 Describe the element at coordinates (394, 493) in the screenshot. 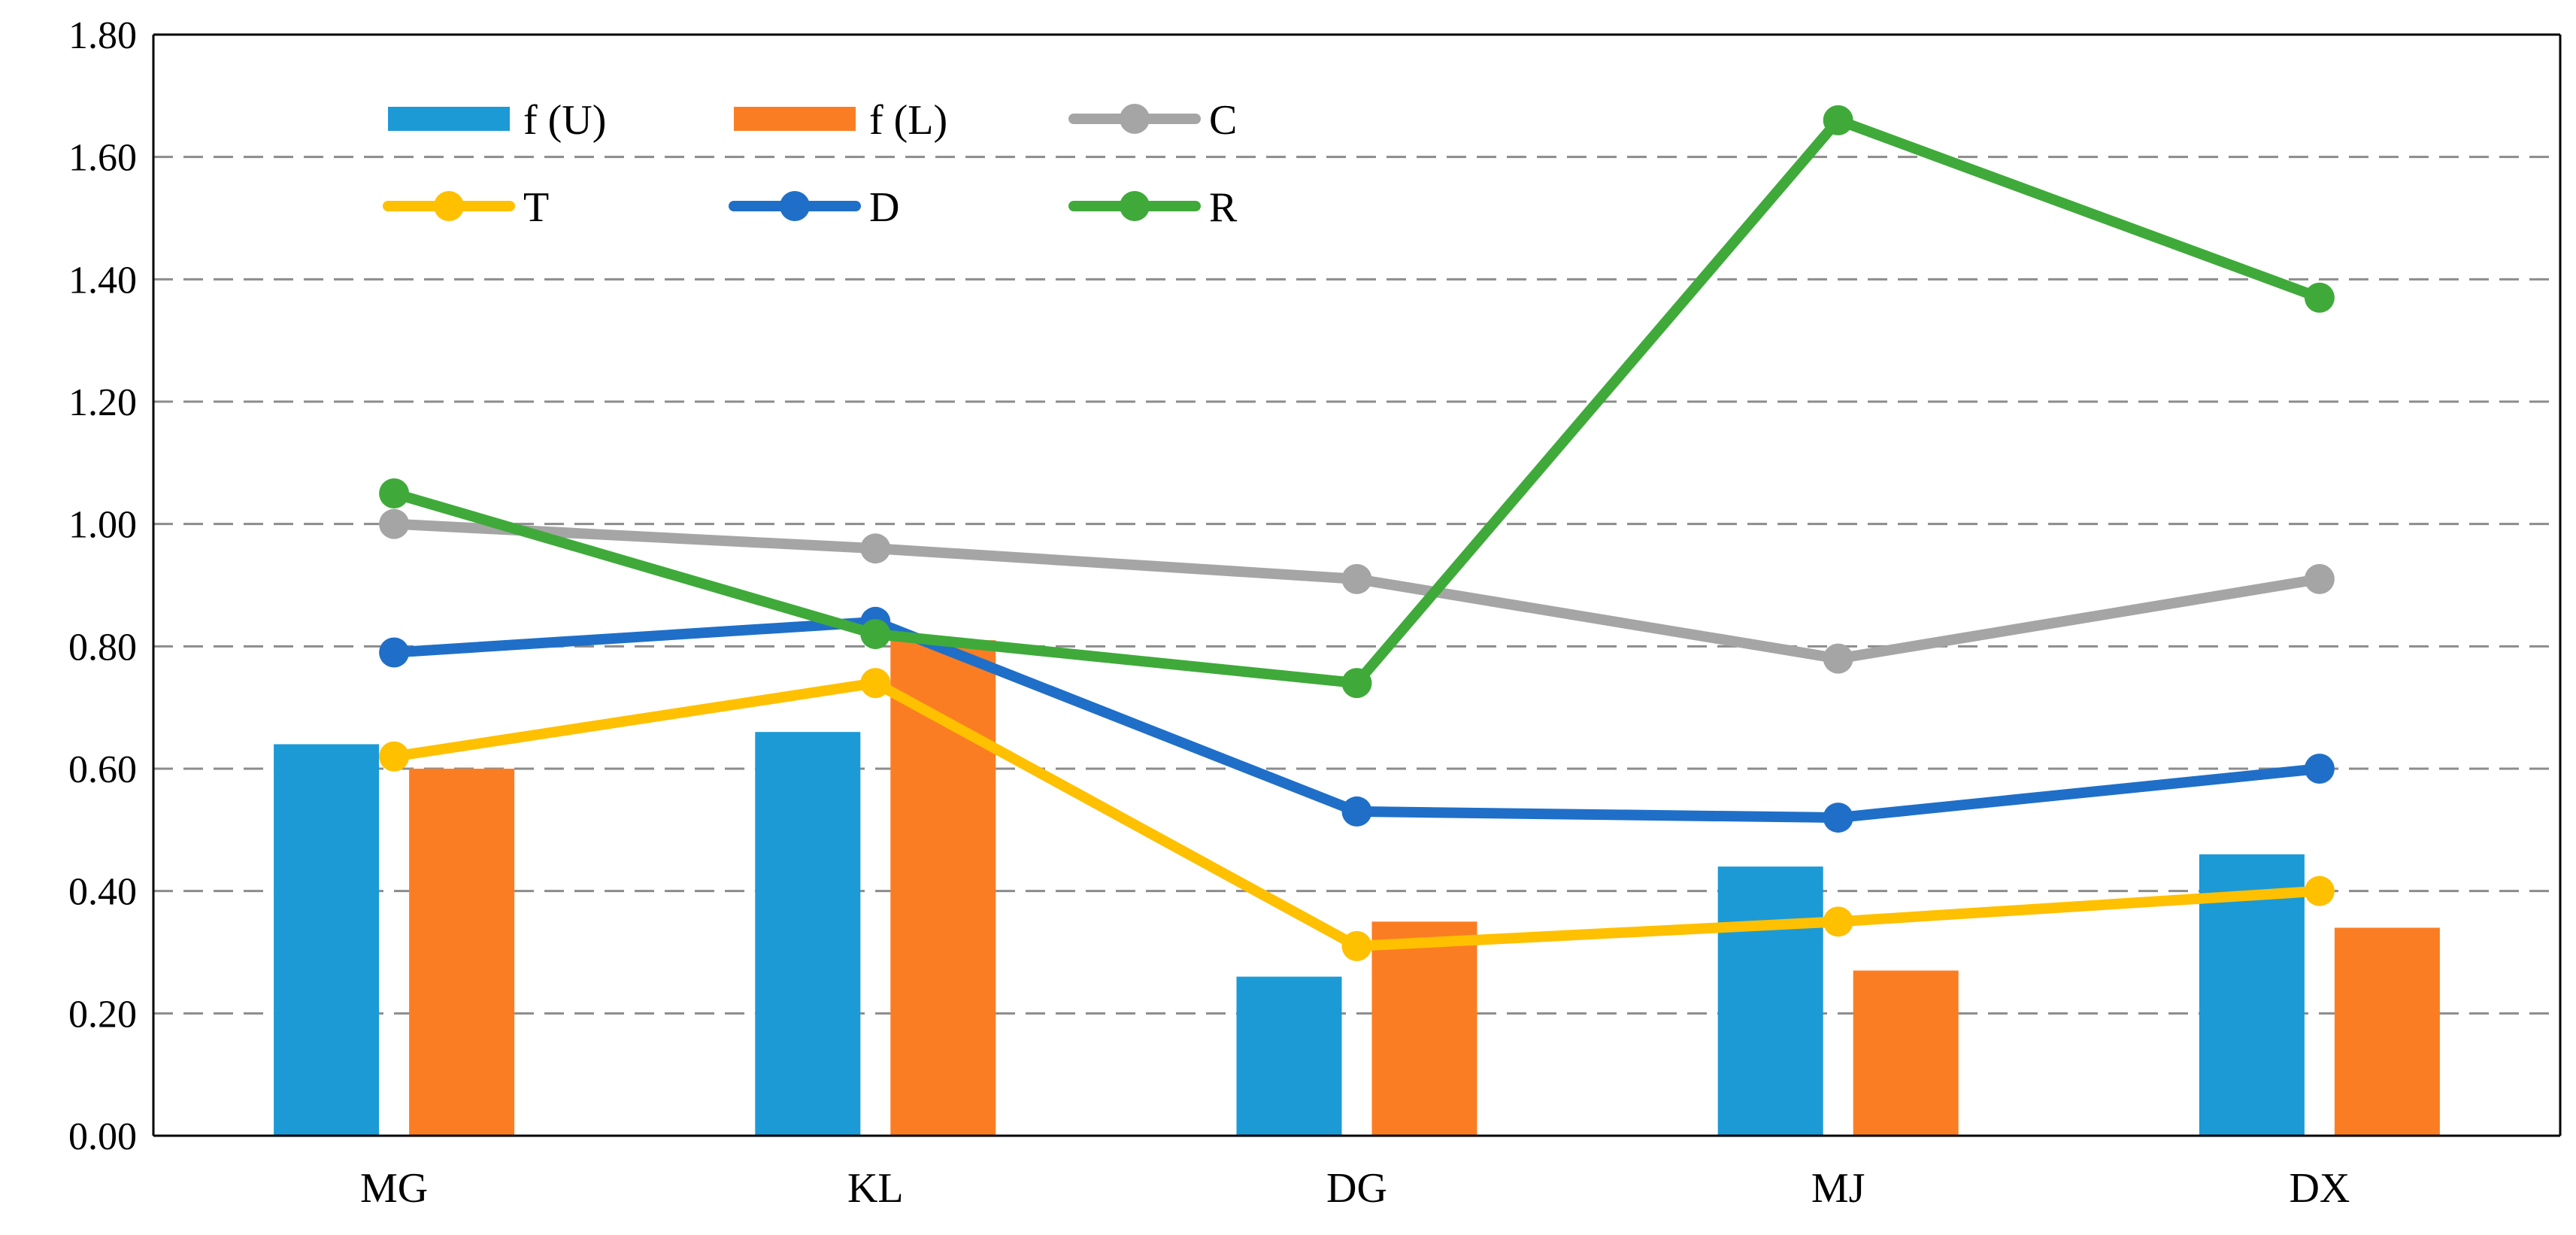

I see `point-r-mg` at that location.